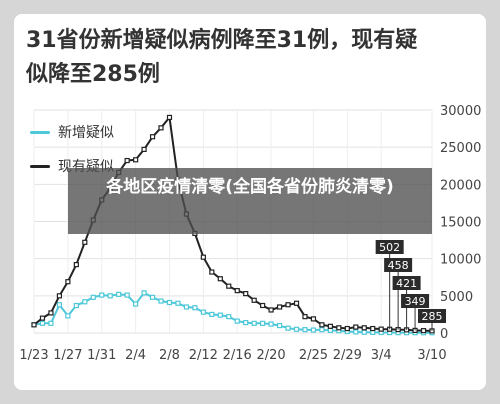  What do you see at coordinates (135, 355) in the screenshot?
I see `x-tick-label: 2/4` at bounding box center [135, 355].